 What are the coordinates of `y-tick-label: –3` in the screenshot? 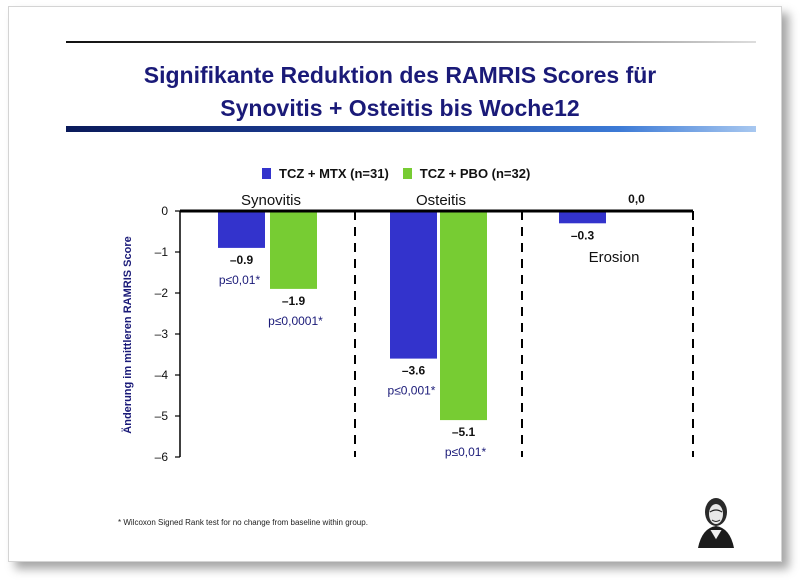 It's located at (162, 334).